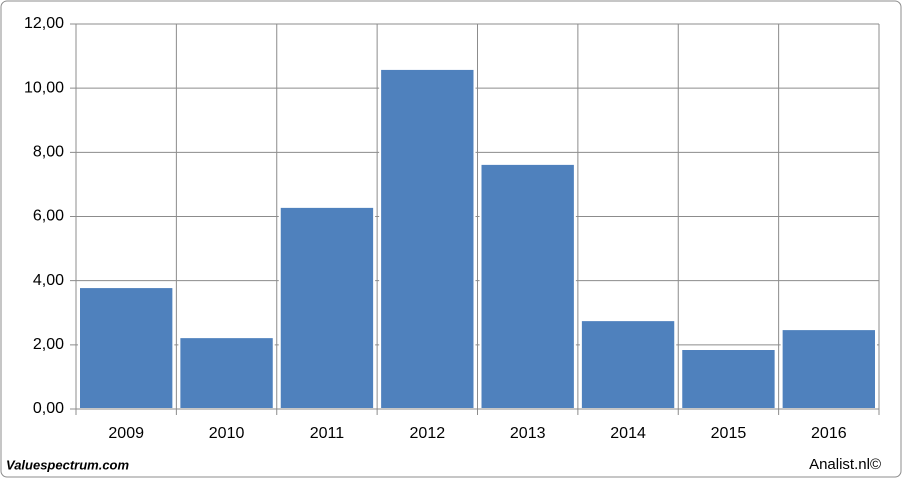  Describe the element at coordinates (327, 433) in the screenshot. I see `x-tick-label: 2011` at that location.